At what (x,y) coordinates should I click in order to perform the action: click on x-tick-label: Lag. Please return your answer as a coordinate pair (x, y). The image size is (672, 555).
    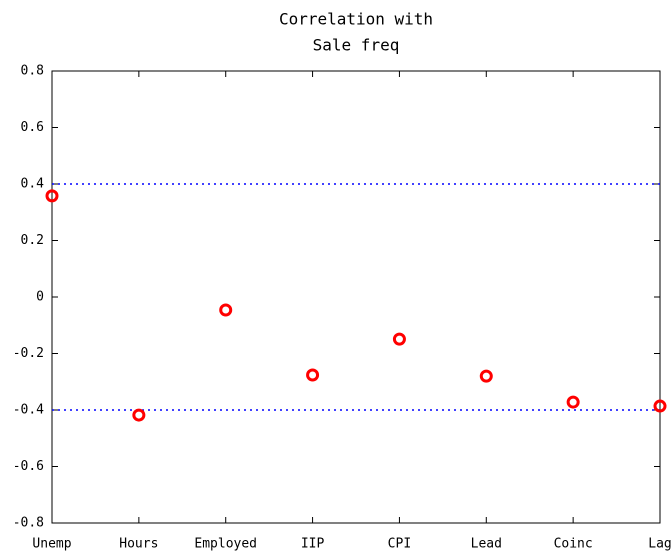
    Looking at the image, I should click on (659, 544).